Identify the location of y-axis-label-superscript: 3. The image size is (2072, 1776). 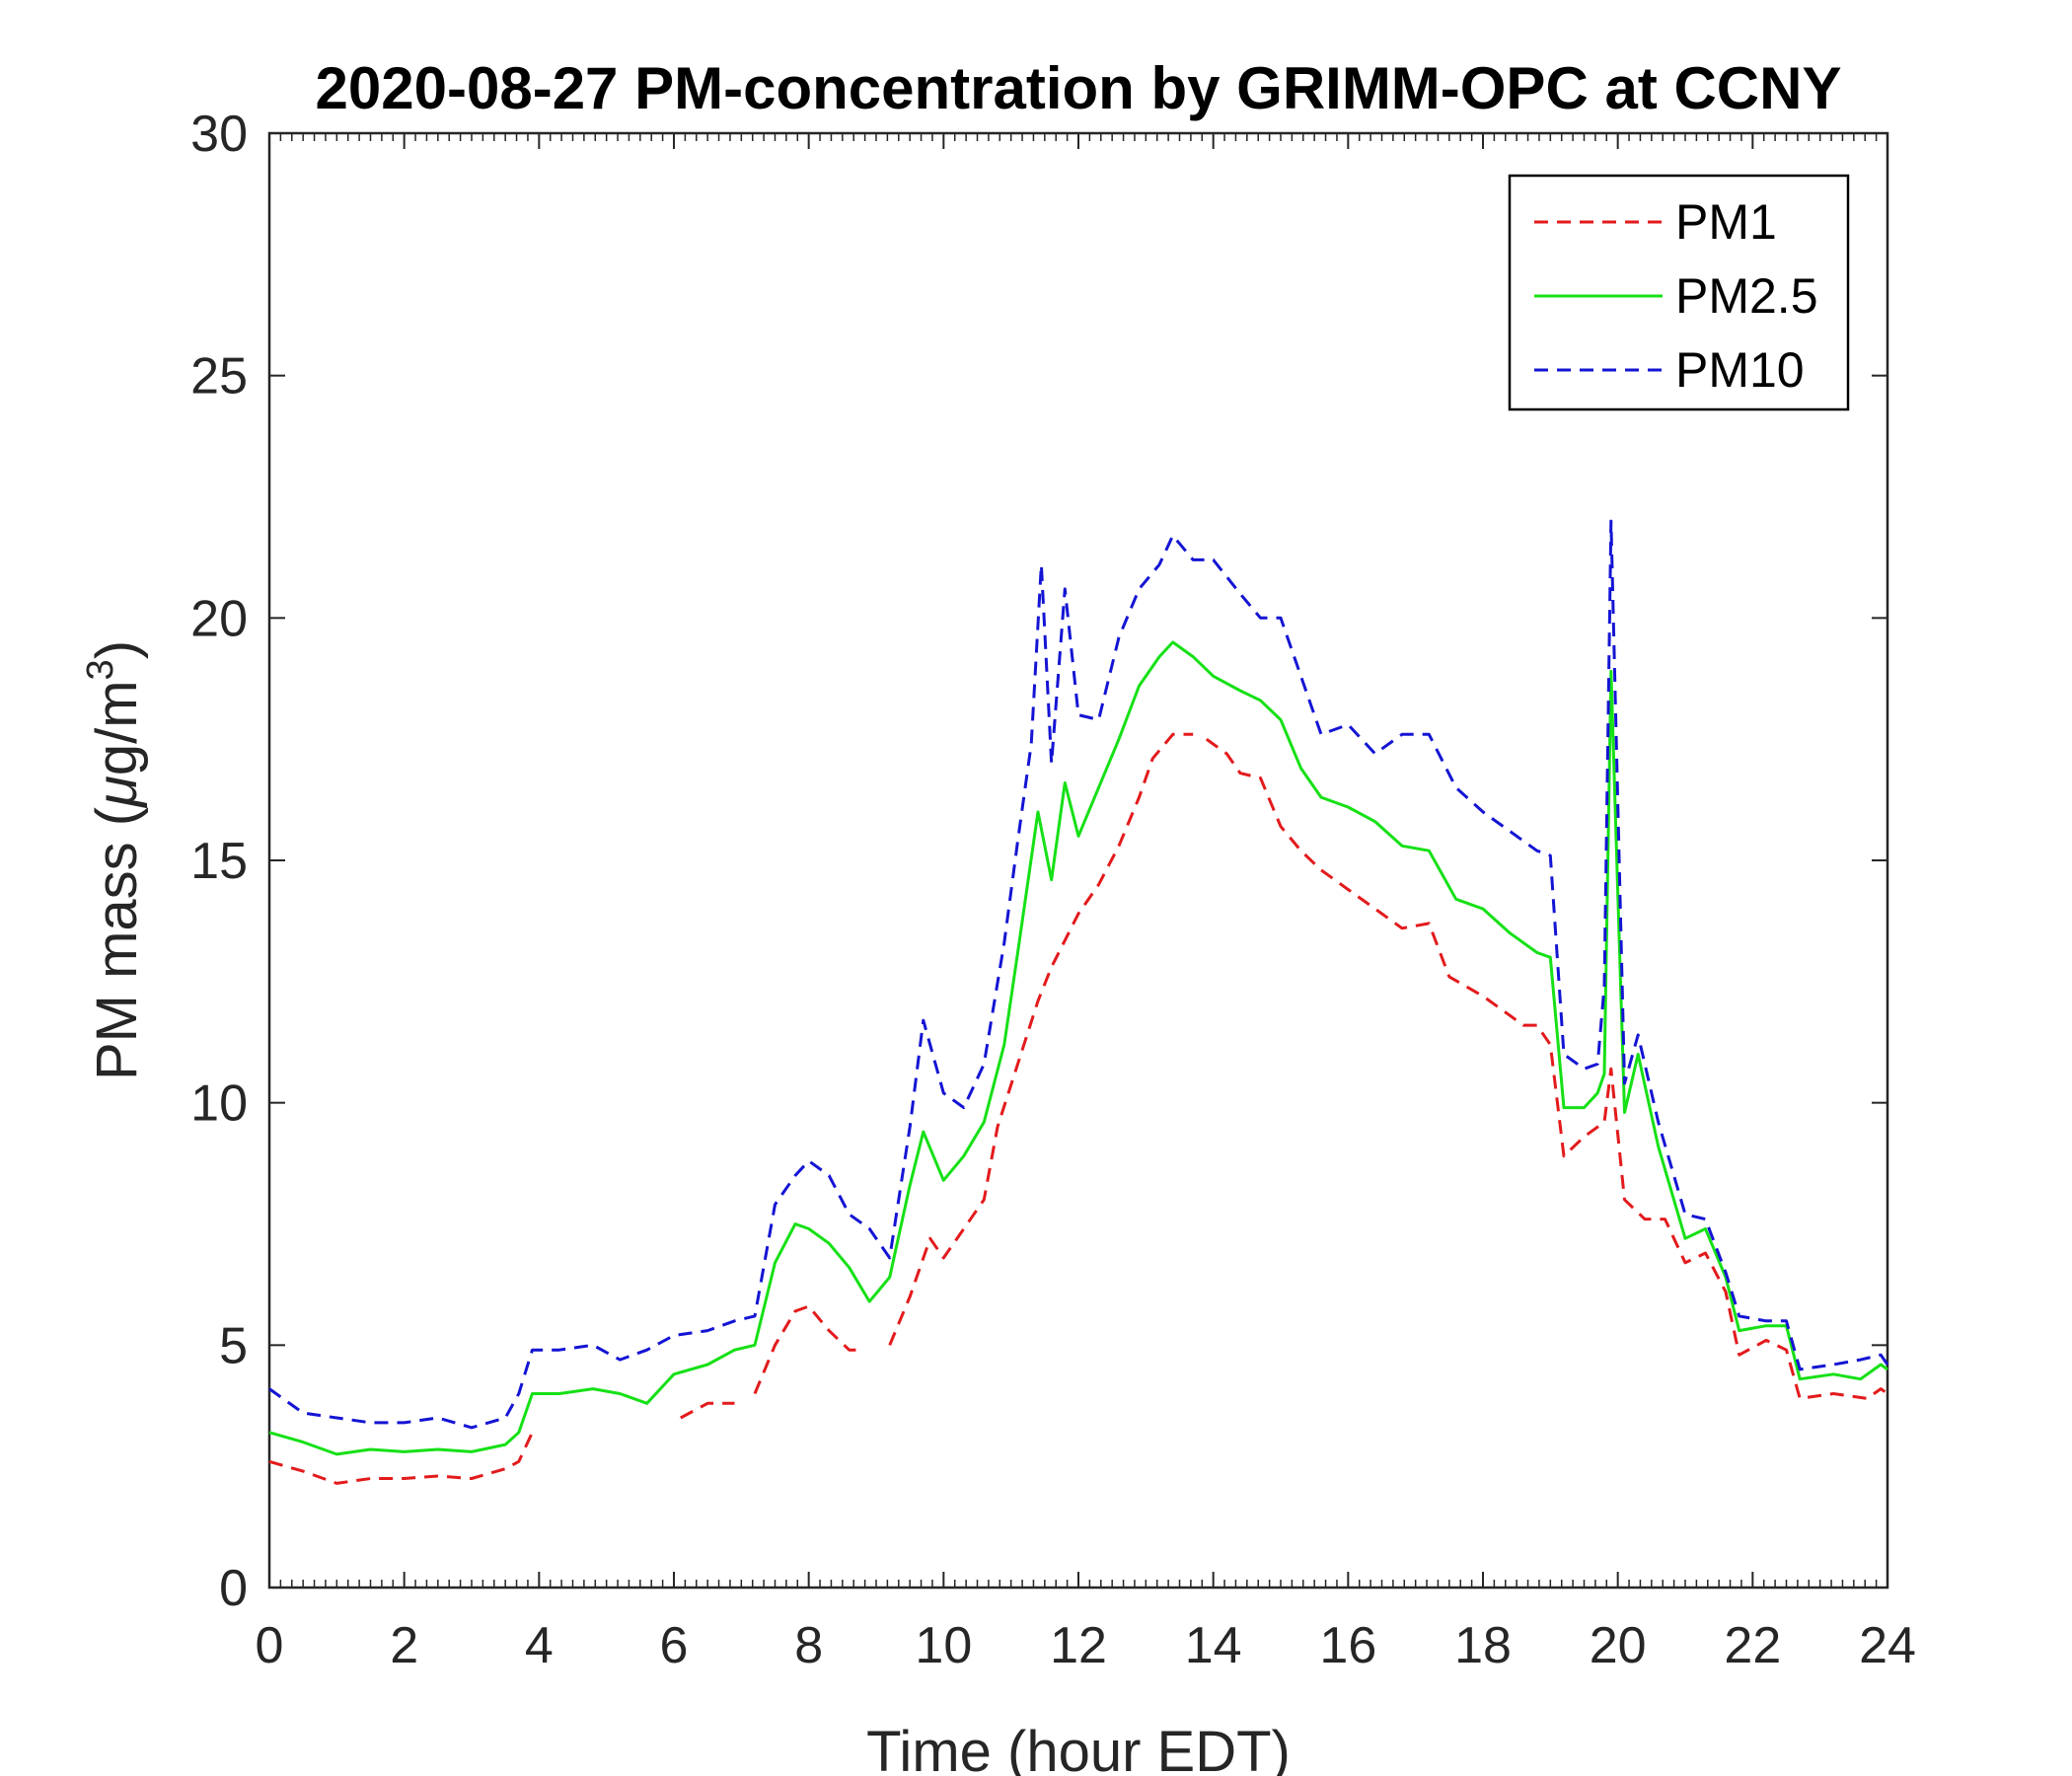
(100, 670).